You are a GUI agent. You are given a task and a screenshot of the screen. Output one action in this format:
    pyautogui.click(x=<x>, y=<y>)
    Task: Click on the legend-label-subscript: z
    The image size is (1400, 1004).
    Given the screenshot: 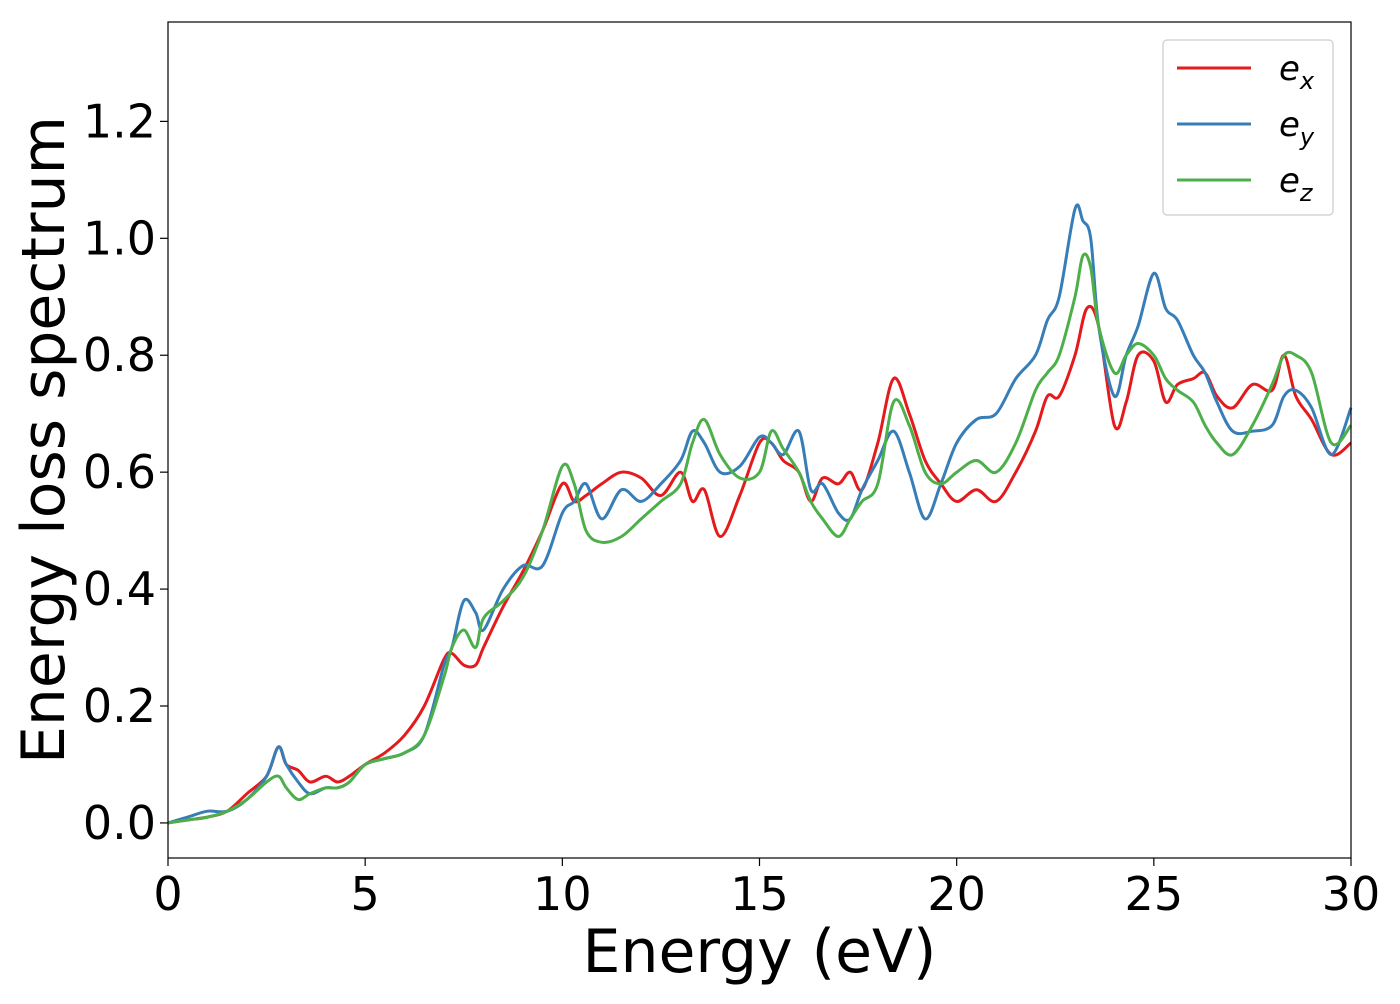 What is the action you would take?
    pyautogui.click(x=1306, y=193)
    